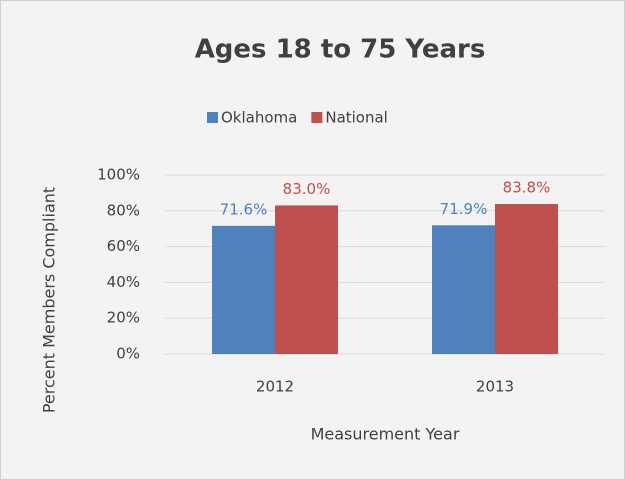 The width and height of the screenshot is (625, 480). What do you see at coordinates (123, 210) in the screenshot?
I see `y-tick-label: 80%` at bounding box center [123, 210].